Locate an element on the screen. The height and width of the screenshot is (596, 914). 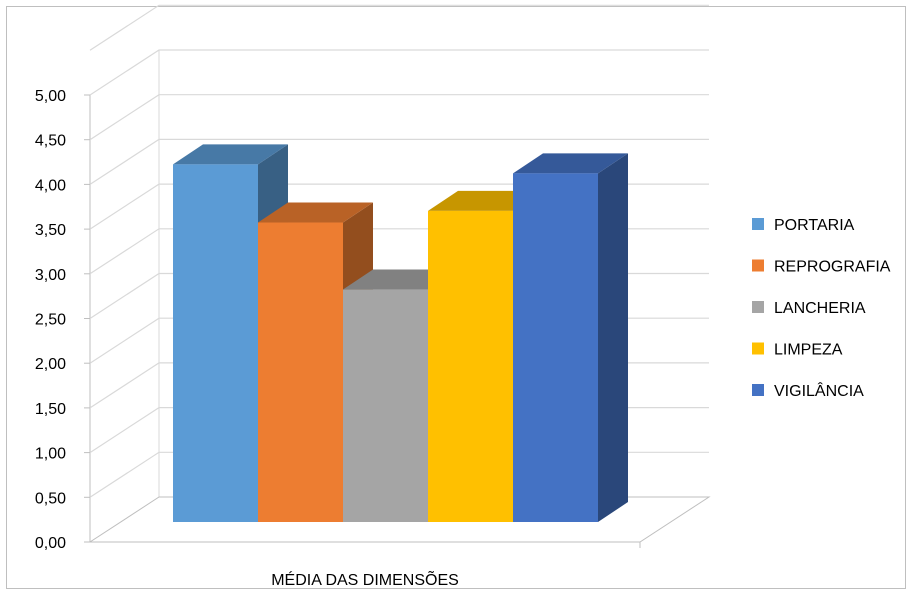
bar-vigilância is located at coordinates (570, 337).